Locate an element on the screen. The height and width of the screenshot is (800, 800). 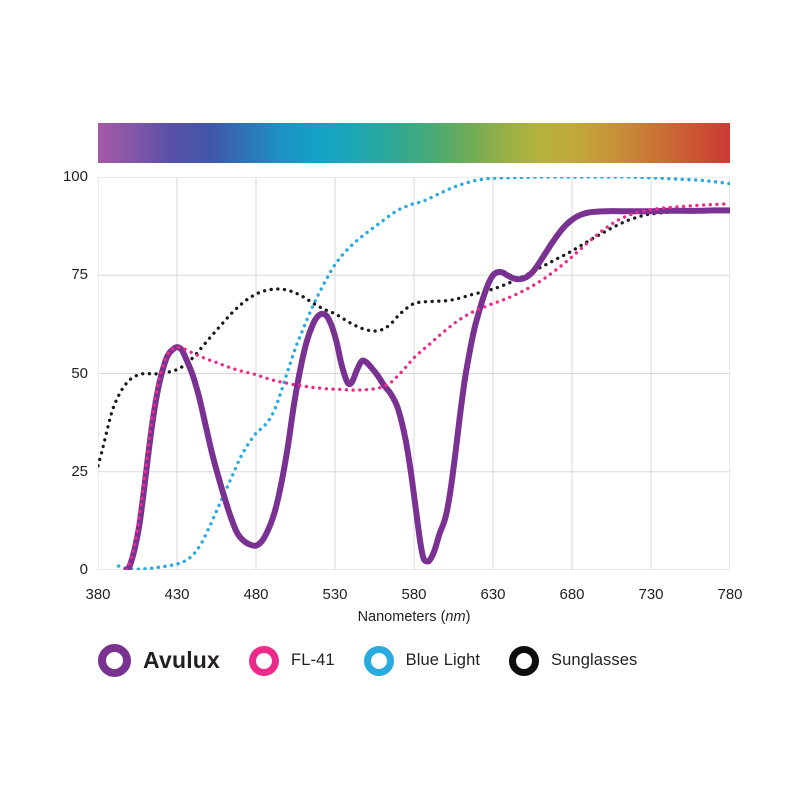
legend: Avulux FL-41 Blue Light Sunglasses is located at coordinates (367, 660).